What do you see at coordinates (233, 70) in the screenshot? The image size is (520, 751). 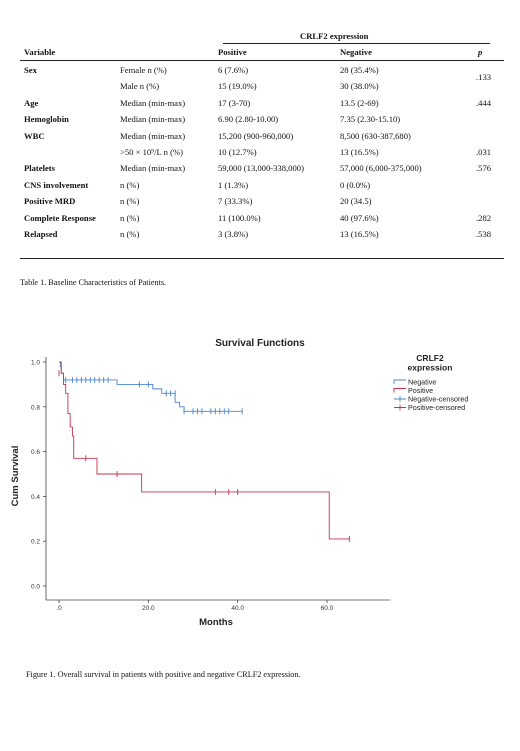 I see `table-cell-positive: 6 (7.6%)` at bounding box center [233, 70].